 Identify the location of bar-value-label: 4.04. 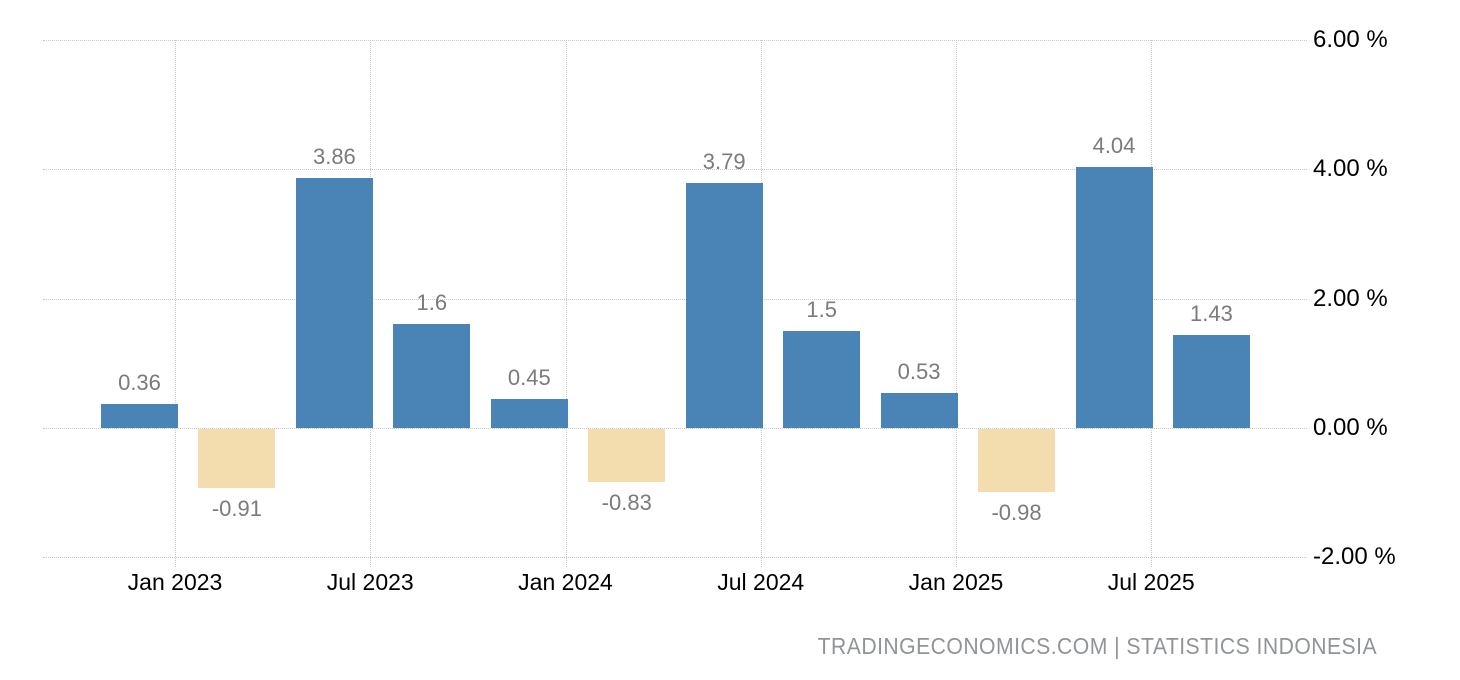
(1114, 145).